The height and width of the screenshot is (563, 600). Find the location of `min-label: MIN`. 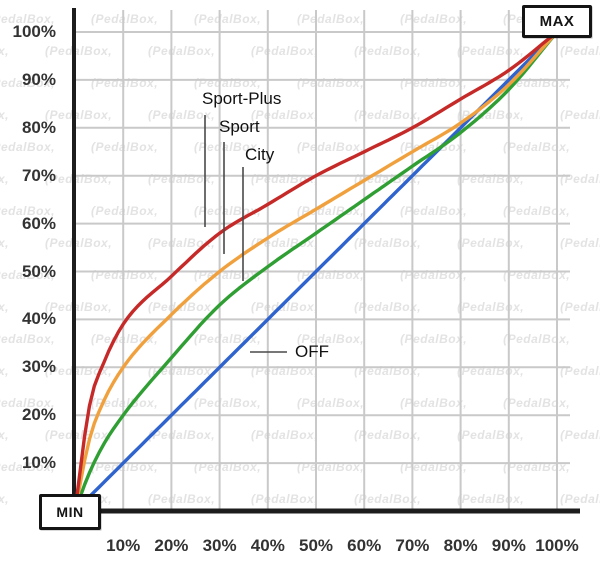

min-label: MIN is located at coordinates (70, 512).